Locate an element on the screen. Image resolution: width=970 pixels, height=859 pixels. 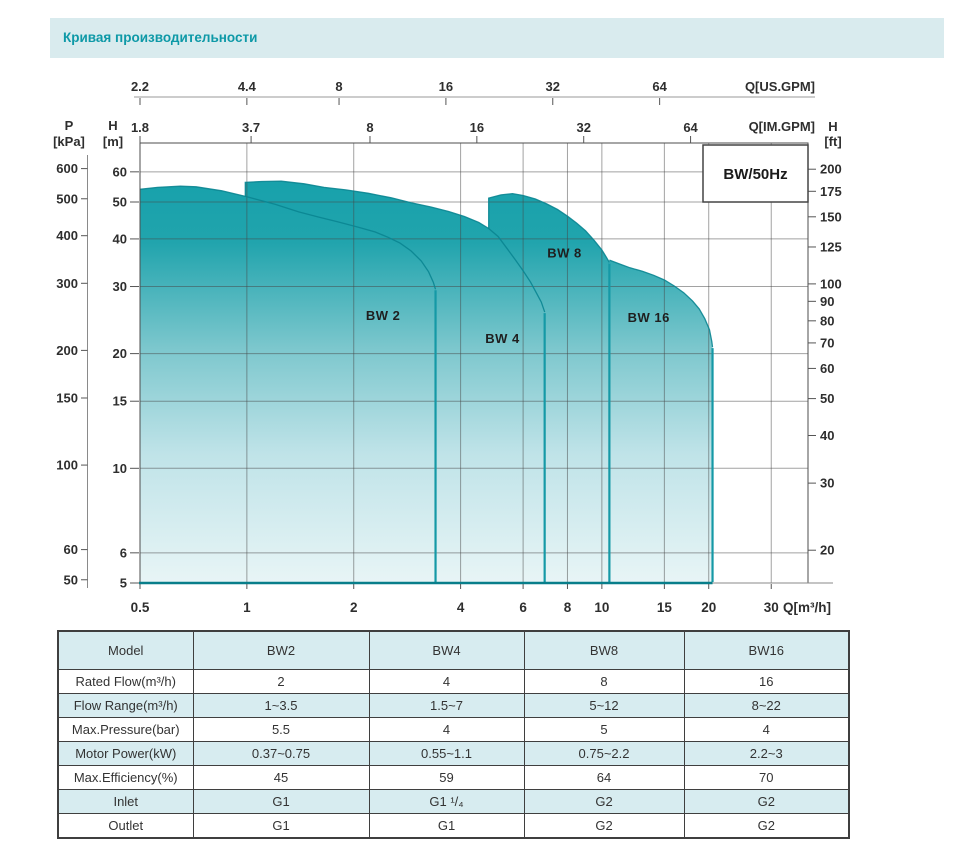
section-title: Кривая производительности is located at coordinates (160, 37).